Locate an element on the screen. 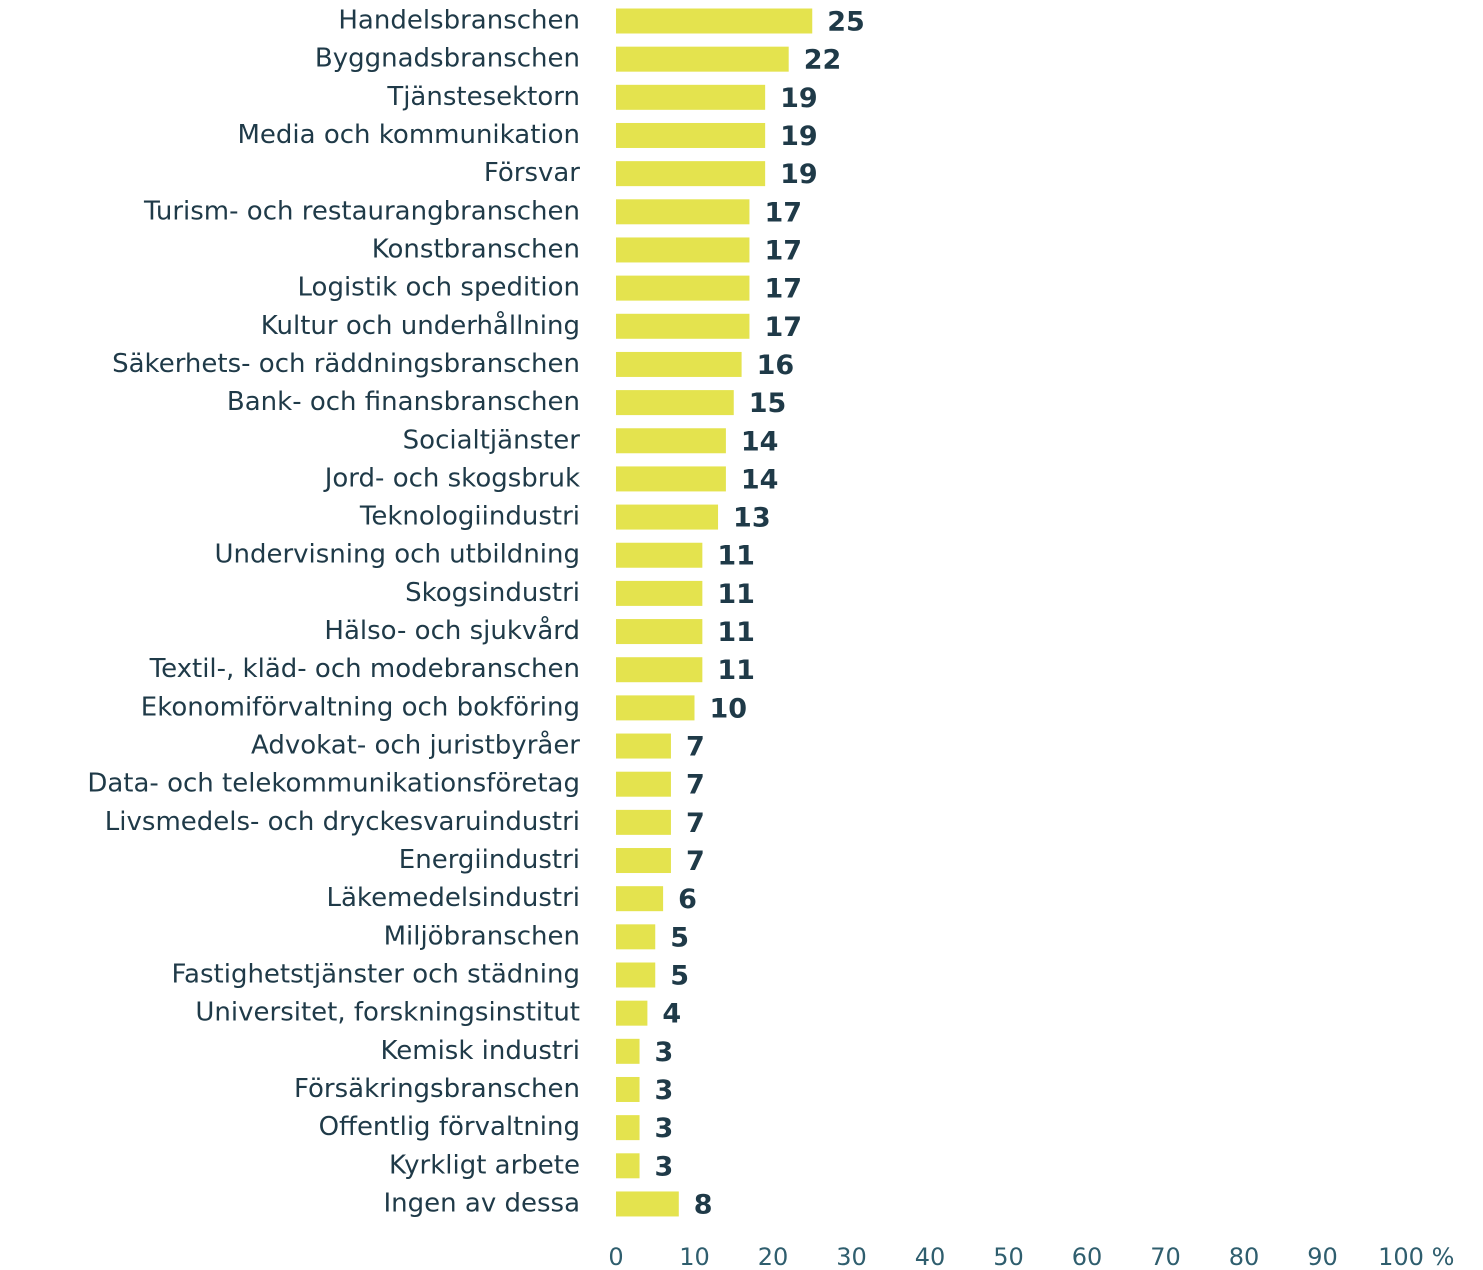 This screenshot has height=1270, width=1483. category-label: Undervisning och utbildning is located at coordinates (397, 555).